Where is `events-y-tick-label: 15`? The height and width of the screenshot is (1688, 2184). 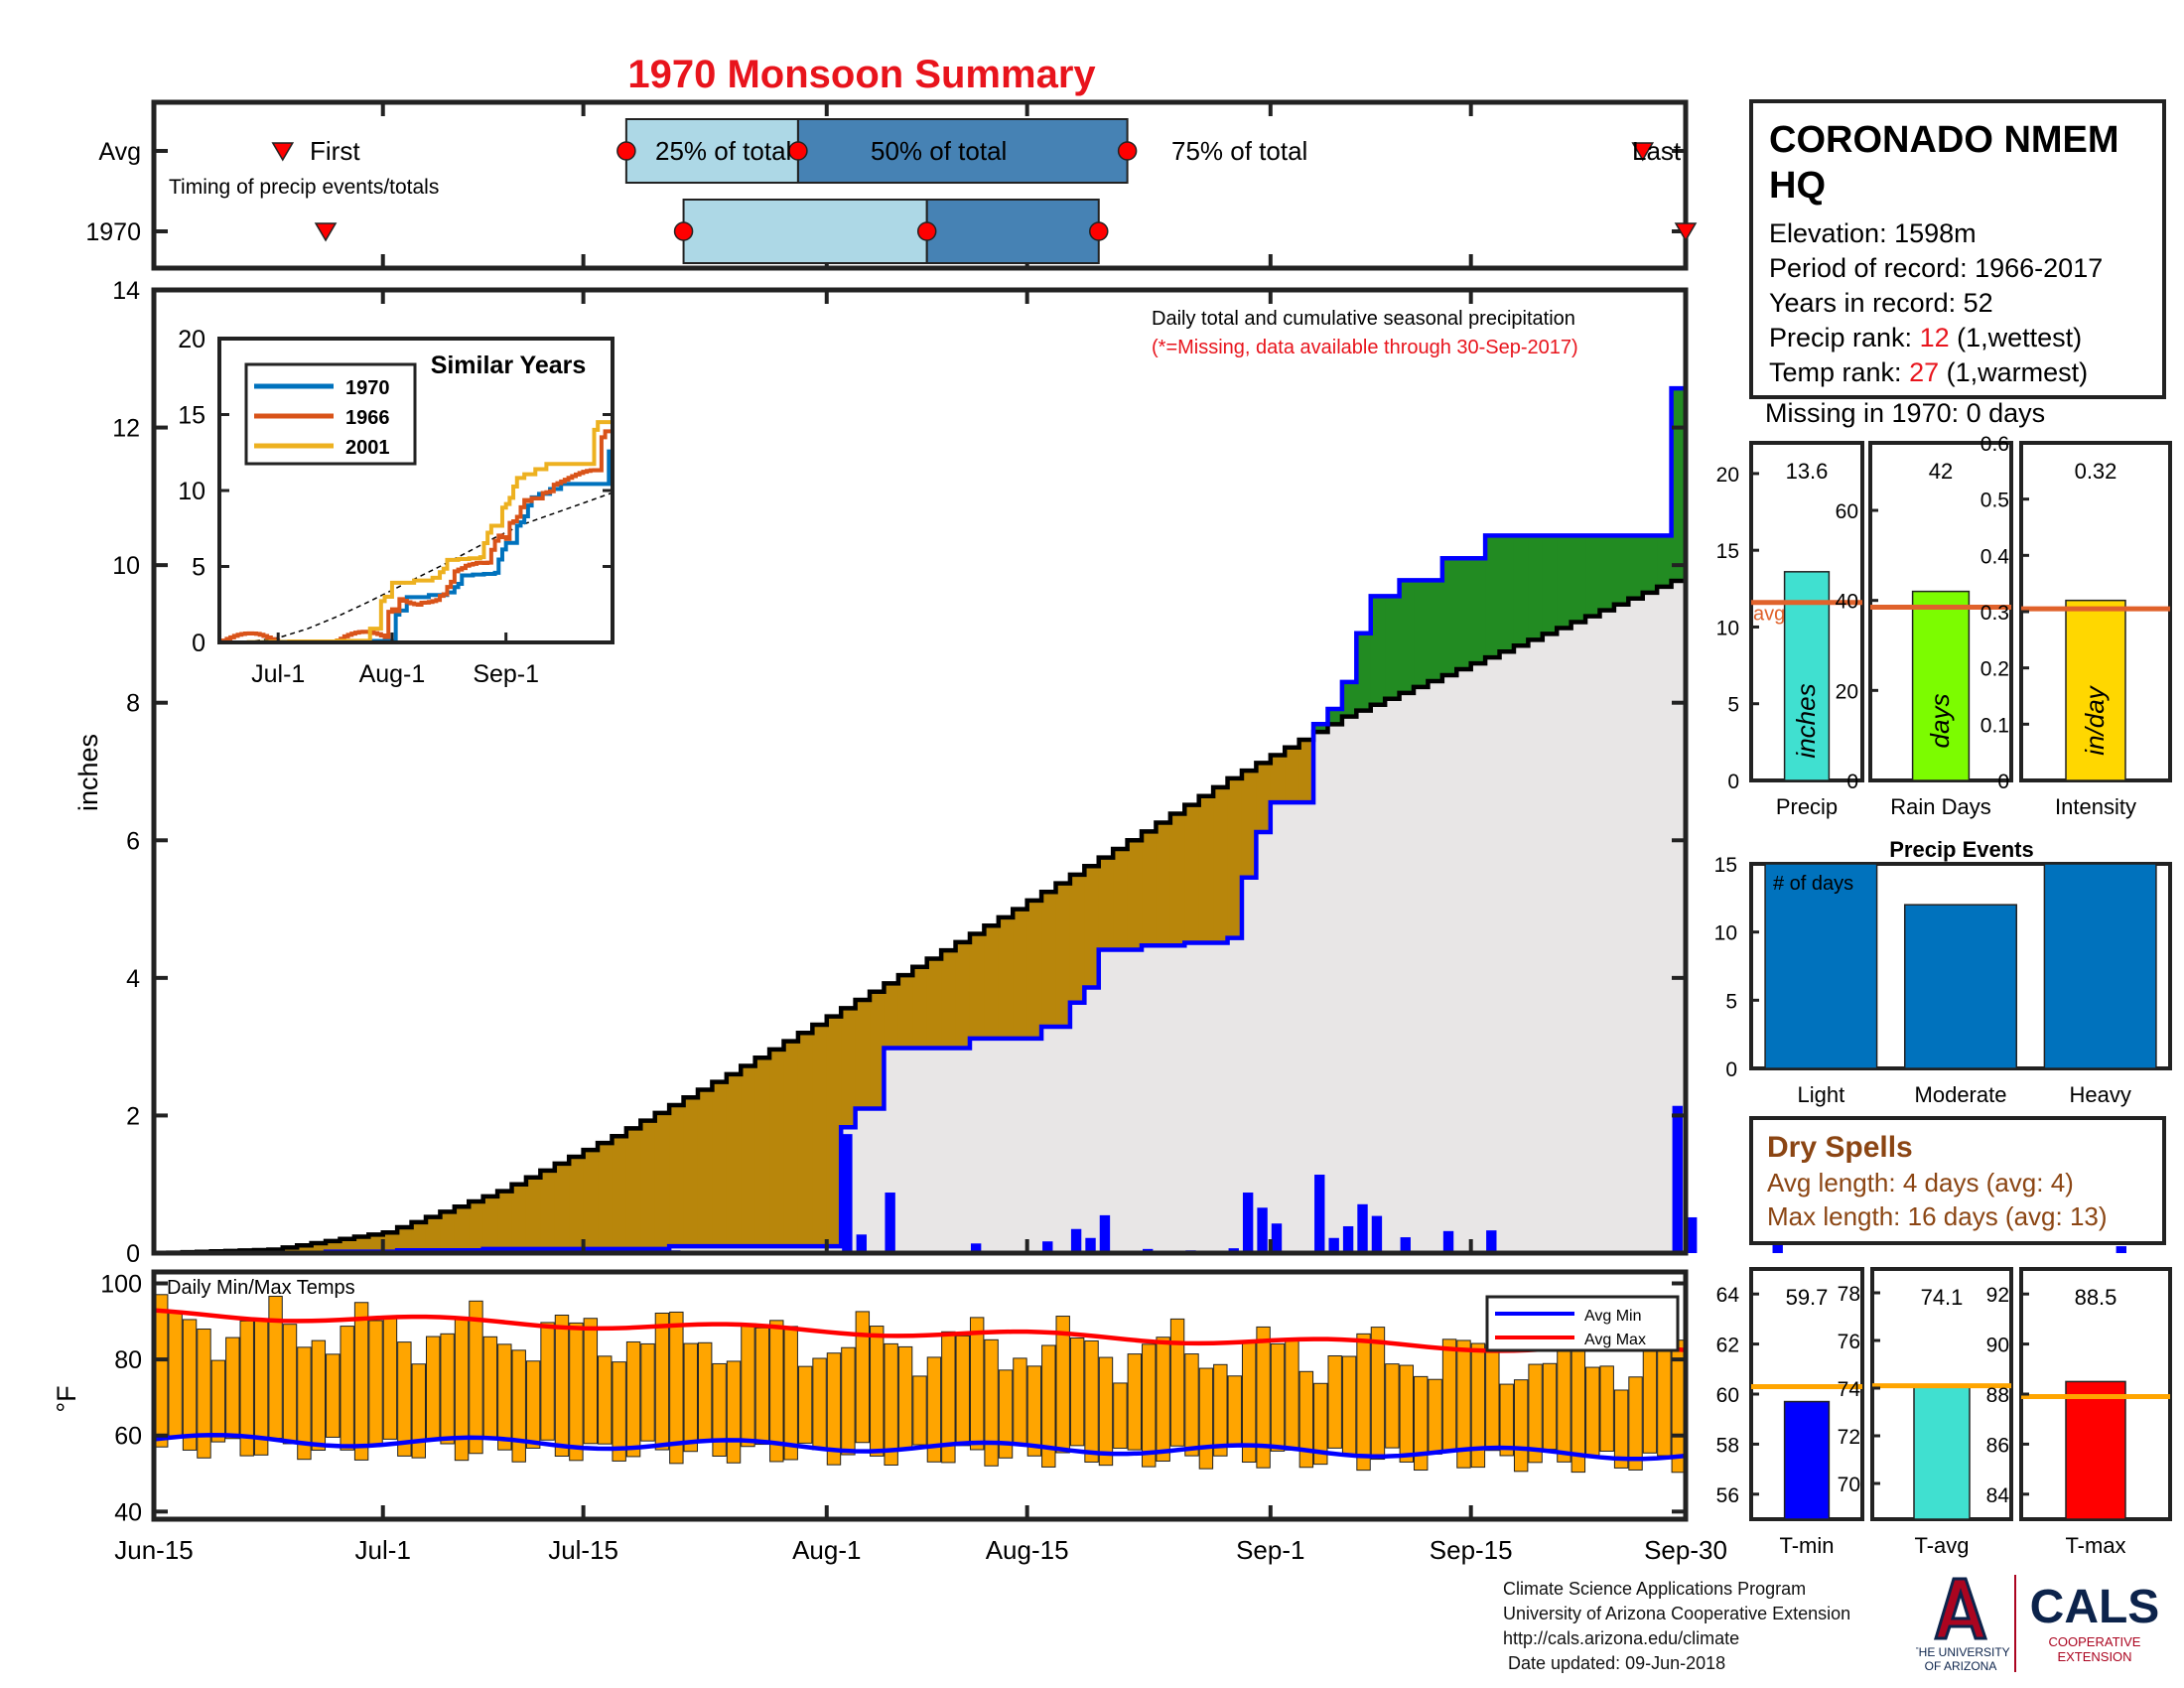 events-y-tick-label: 15 is located at coordinates (1725, 865).